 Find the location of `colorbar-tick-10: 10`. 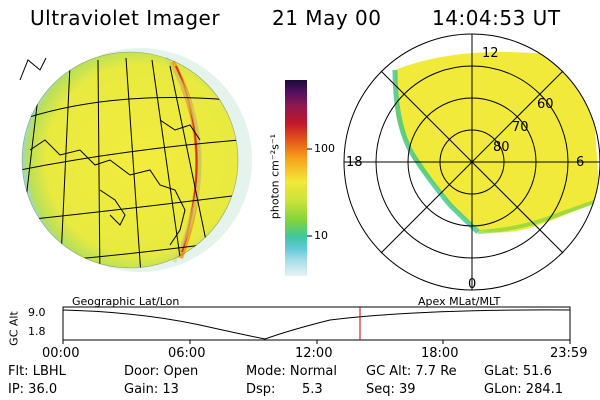

colorbar-tick-10: 10 is located at coordinates (321, 235).